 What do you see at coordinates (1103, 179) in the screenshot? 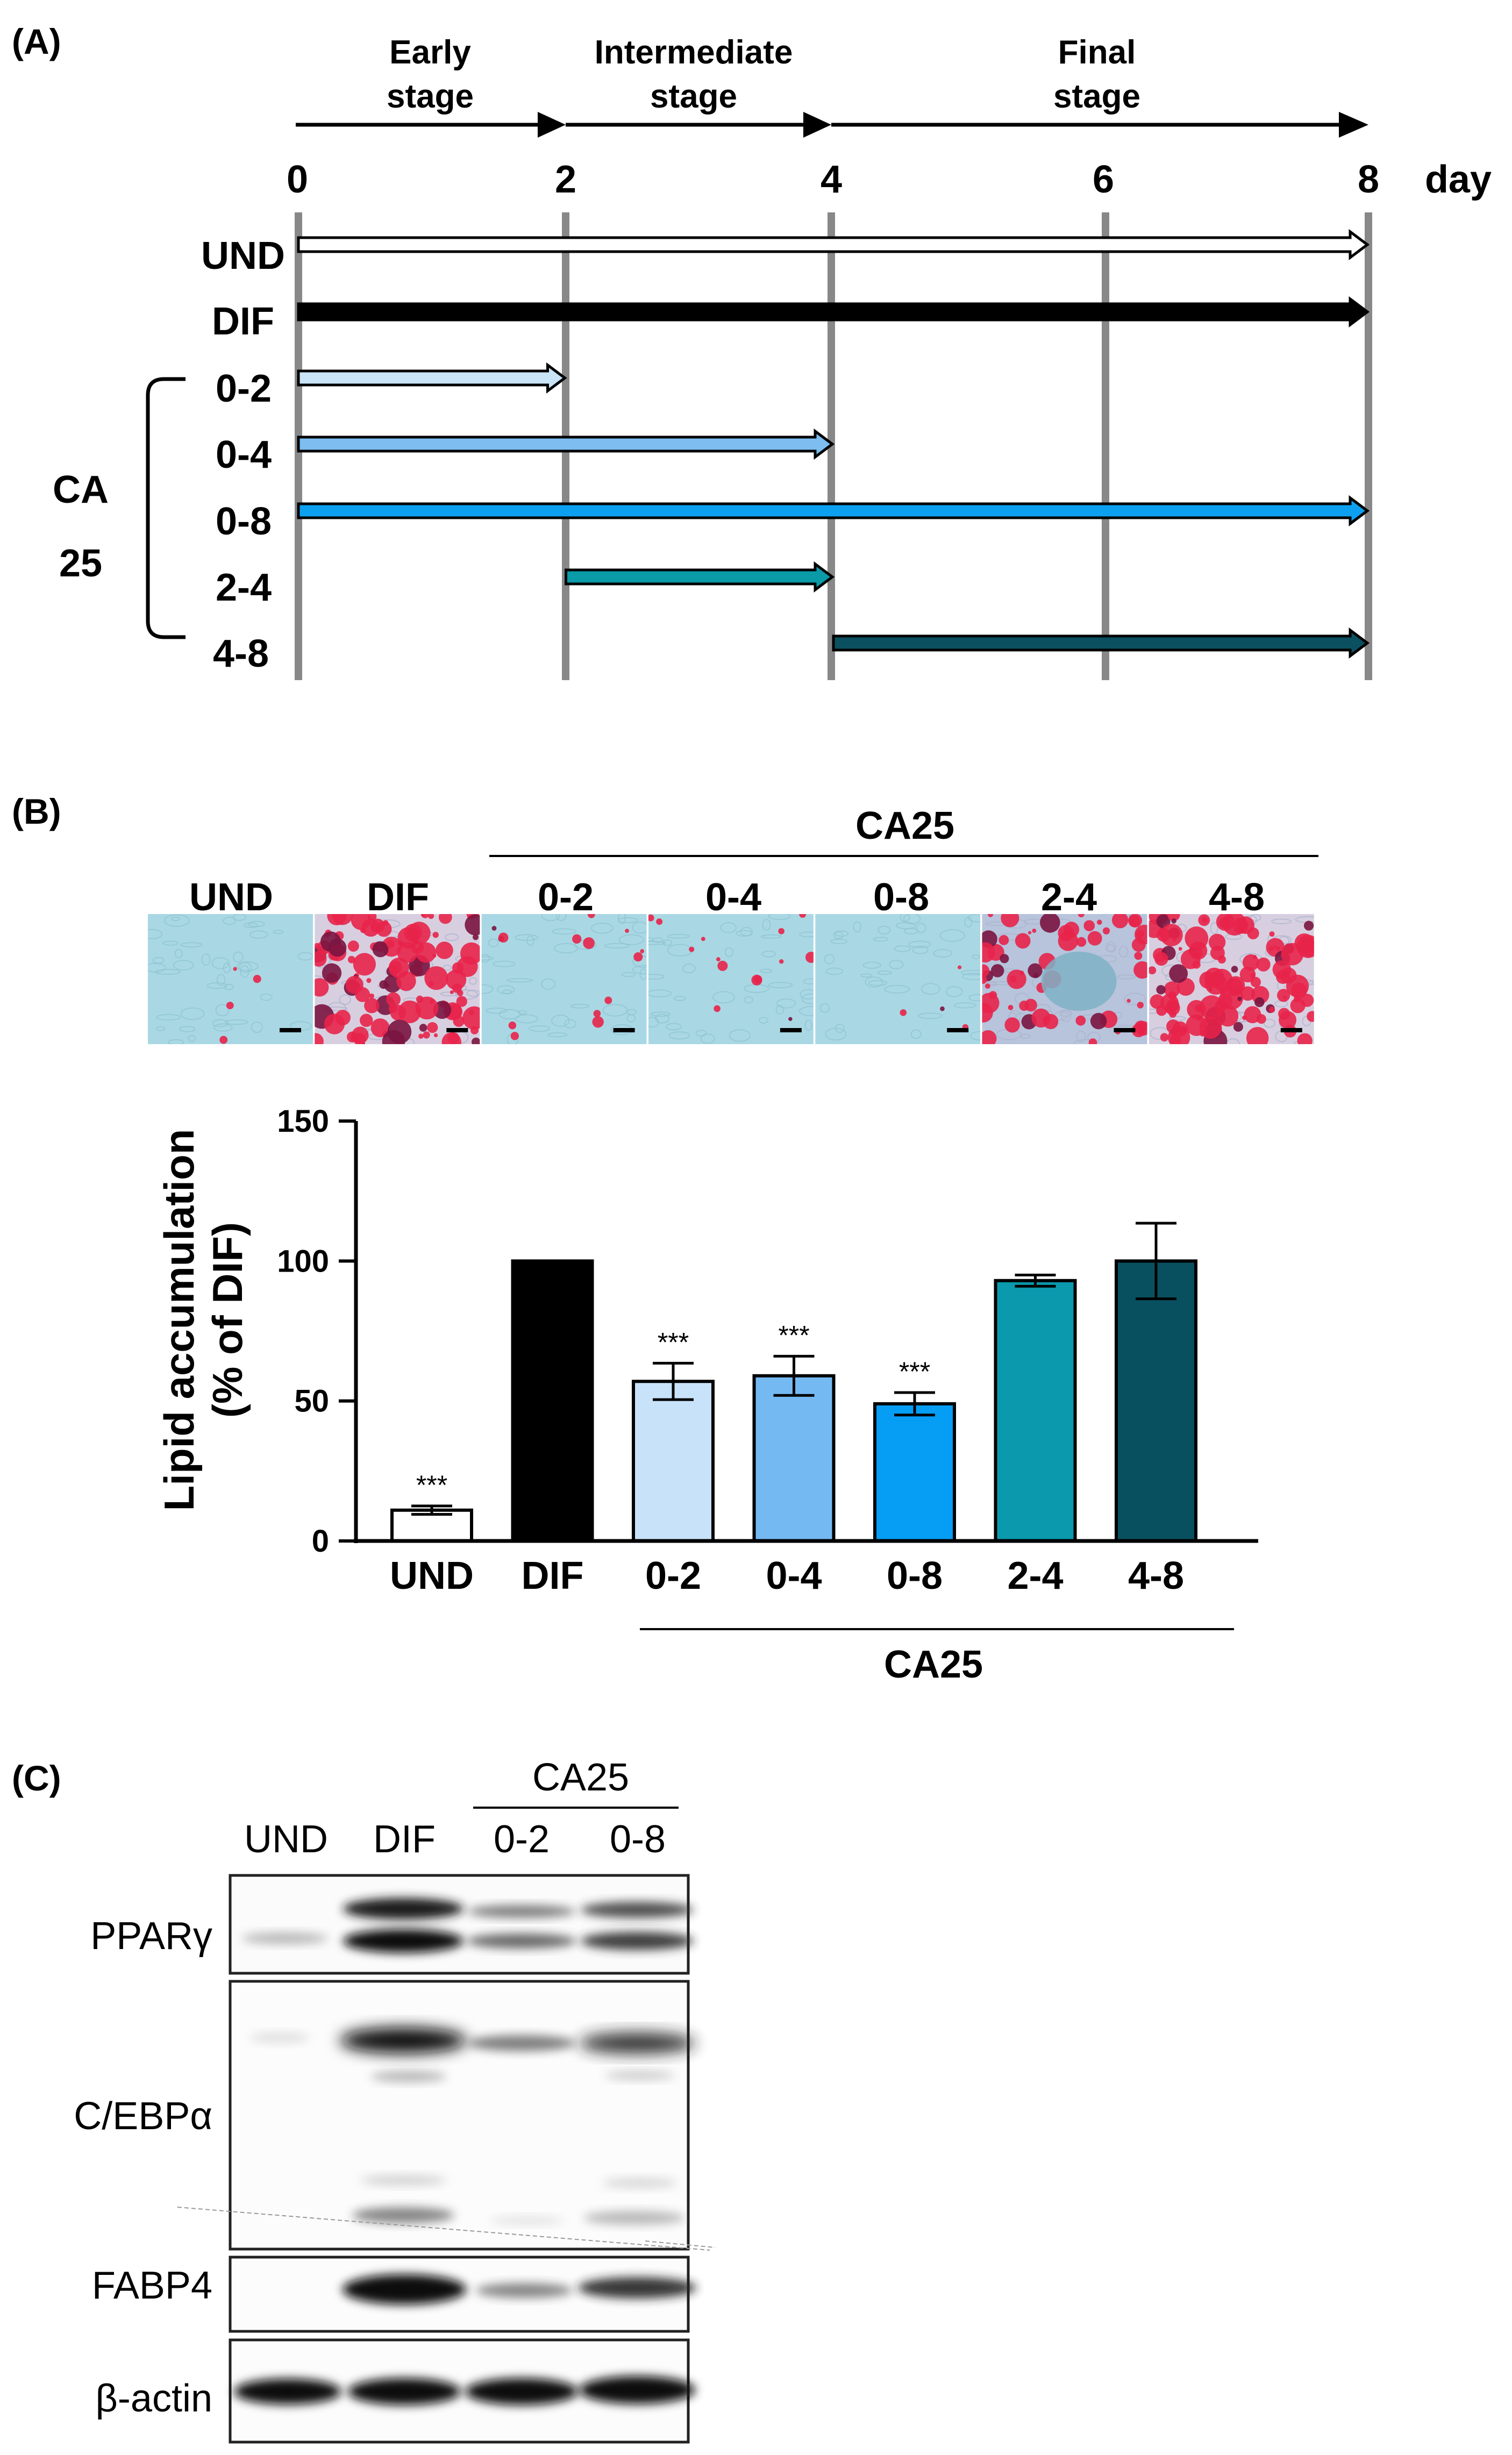
I see `day-tick-6: 6` at bounding box center [1103, 179].